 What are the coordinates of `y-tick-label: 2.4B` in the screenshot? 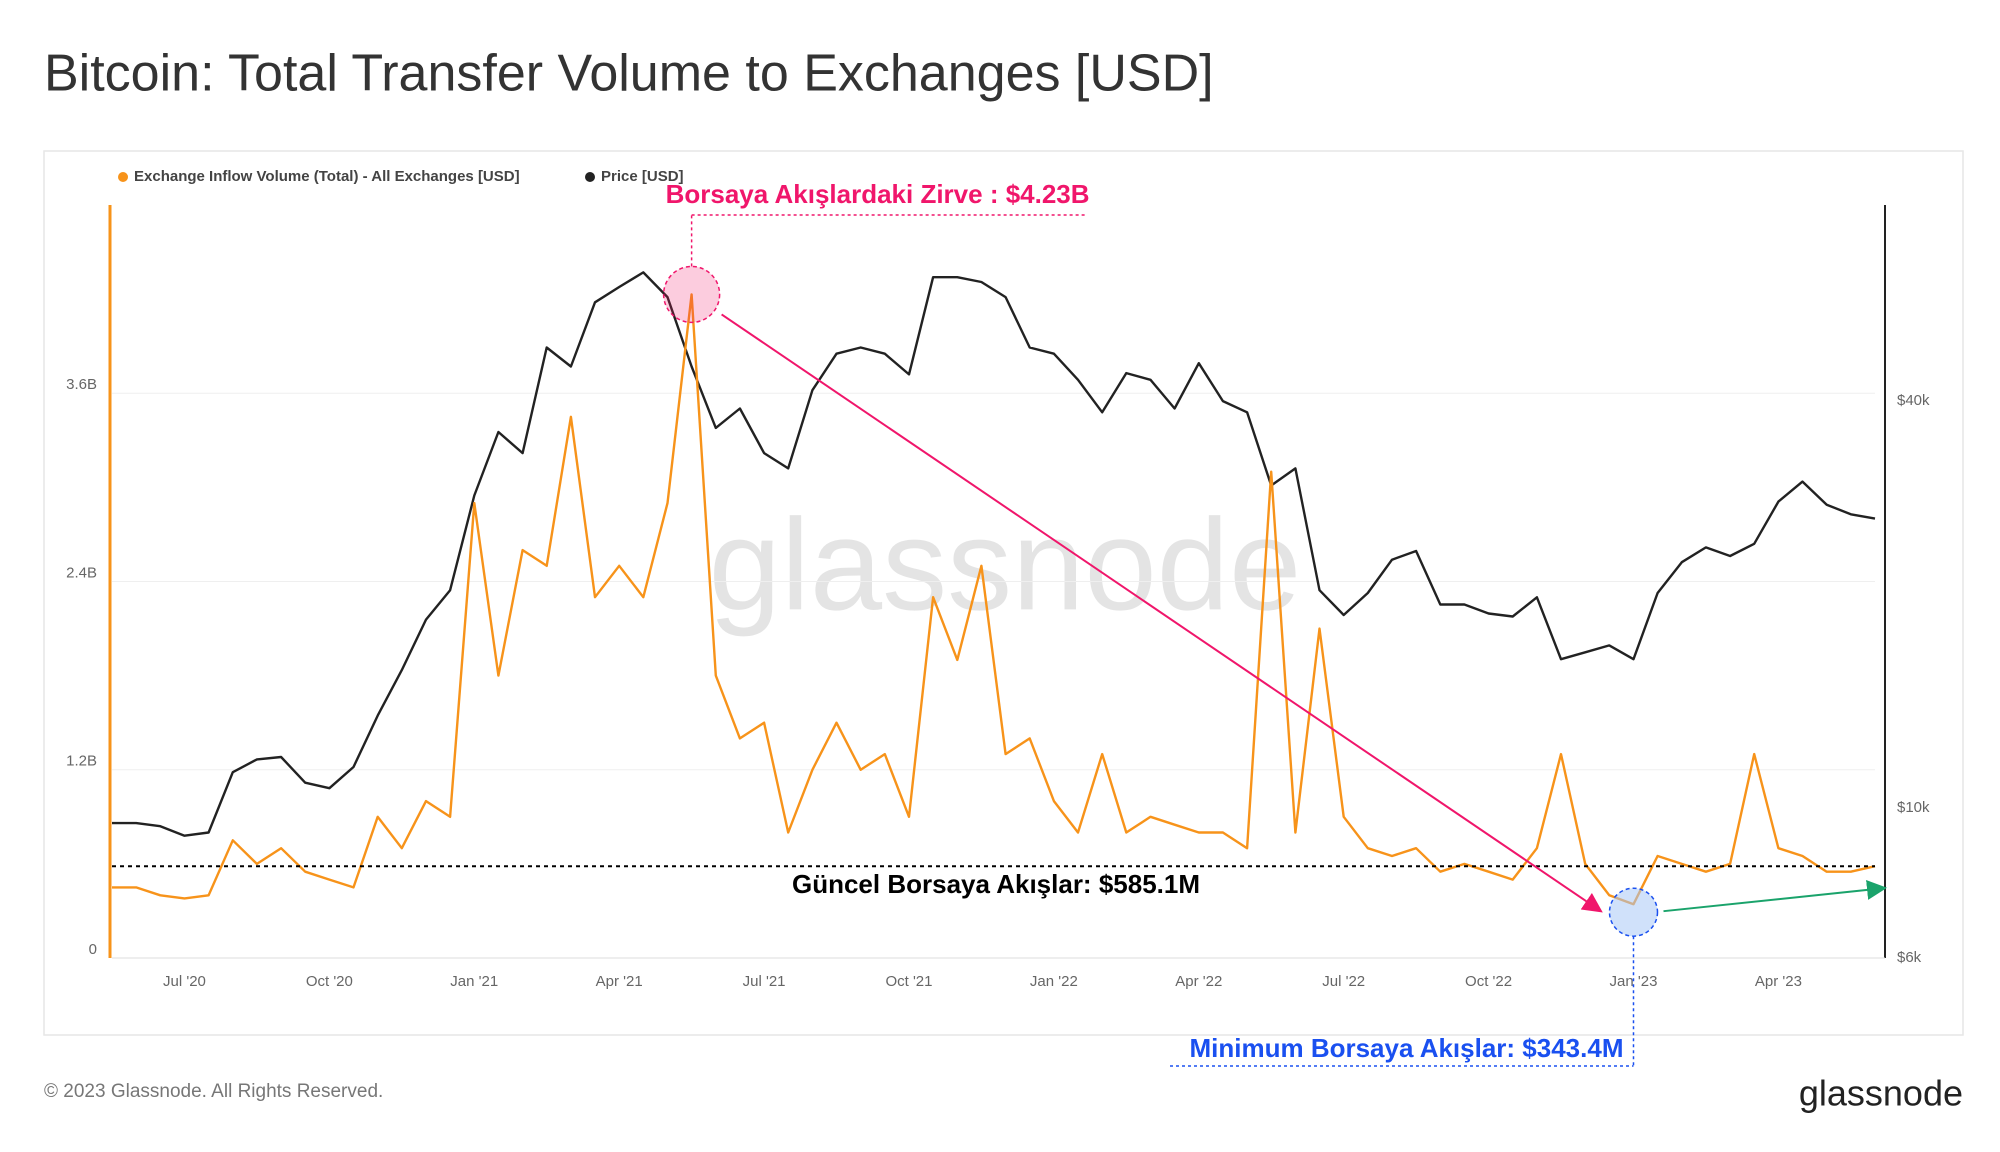 It's located at (81, 572).